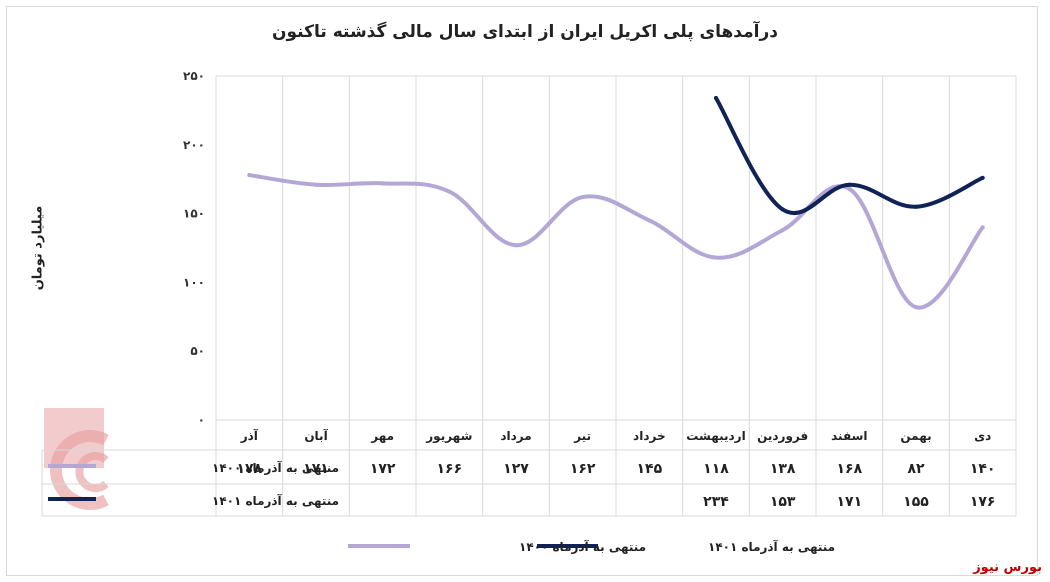  What do you see at coordinates (916, 502) in the screenshot?
I see `table-cell-value: ١۵۵` at bounding box center [916, 502].